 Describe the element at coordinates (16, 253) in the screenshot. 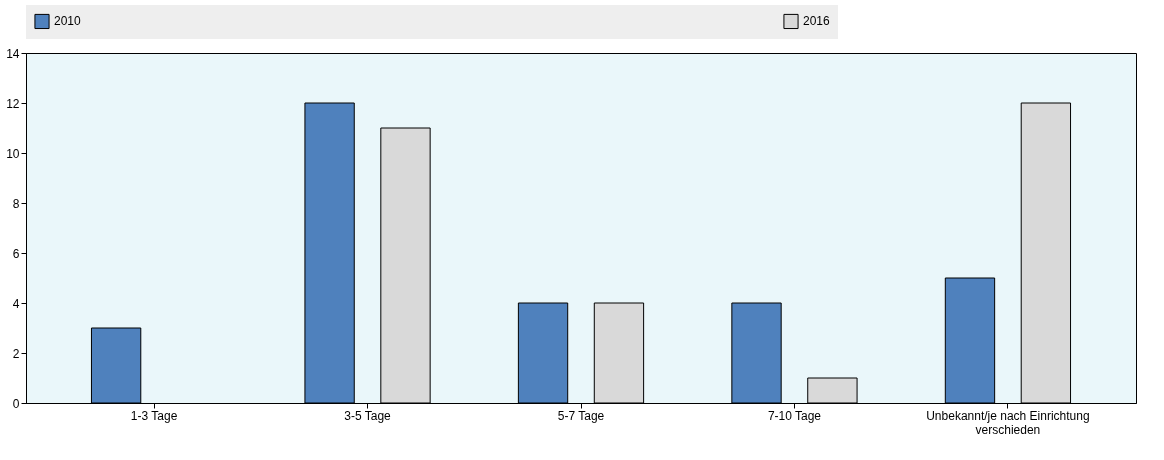

I see `y-tick-label: 6` at that location.